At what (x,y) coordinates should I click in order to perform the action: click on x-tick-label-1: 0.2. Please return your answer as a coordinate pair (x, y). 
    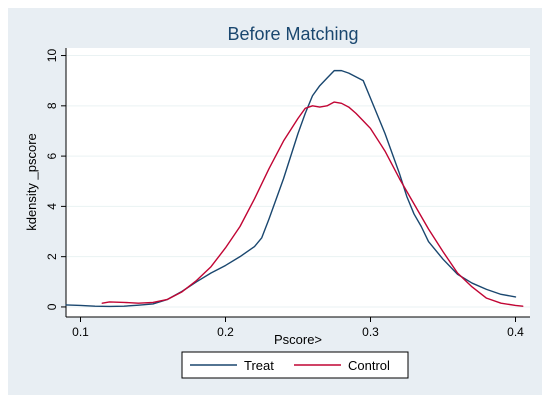
    Looking at the image, I should click on (225, 332).